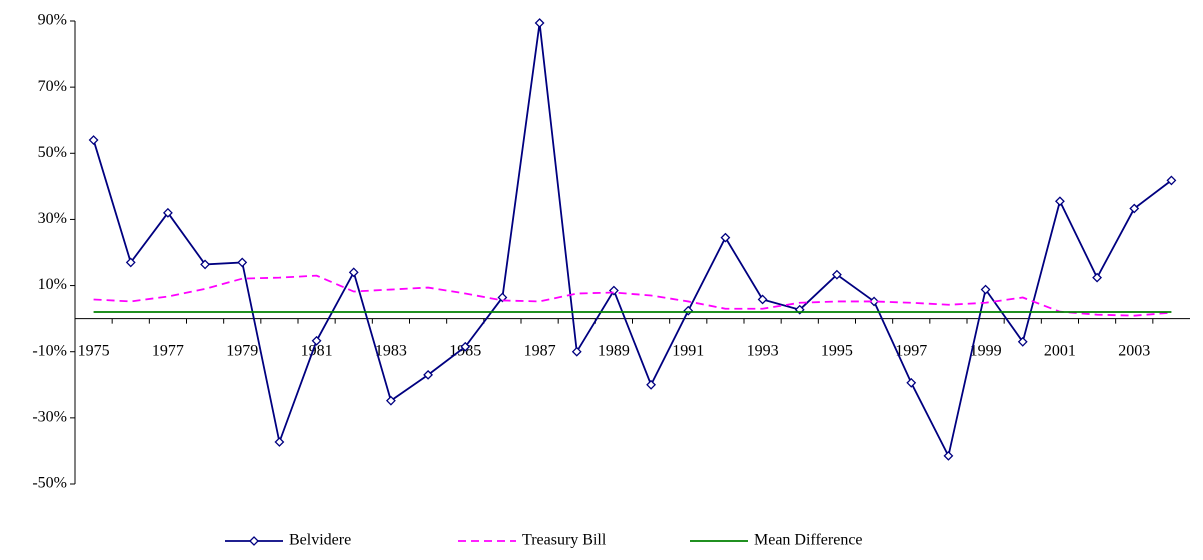 This screenshot has height=560, width=1203. What do you see at coordinates (391, 350) in the screenshot?
I see `x-tick-label: 1983` at bounding box center [391, 350].